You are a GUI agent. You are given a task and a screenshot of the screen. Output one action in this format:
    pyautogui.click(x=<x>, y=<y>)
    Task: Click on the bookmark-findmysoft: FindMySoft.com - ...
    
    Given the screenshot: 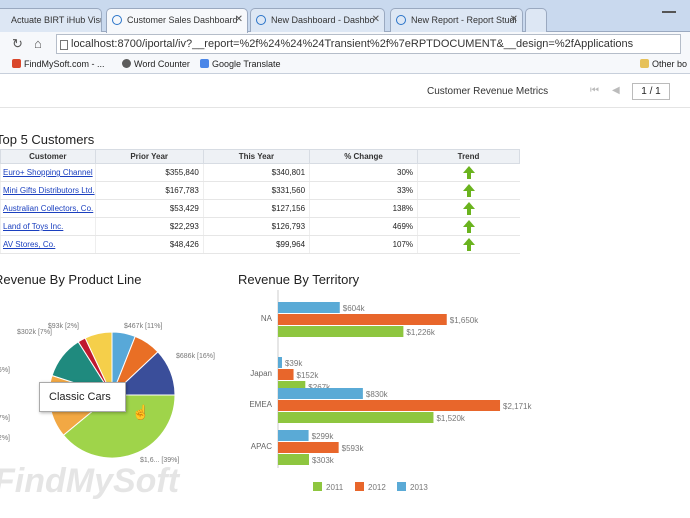 What is the action you would take?
    pyautogui.click(x=58, y=64)
    